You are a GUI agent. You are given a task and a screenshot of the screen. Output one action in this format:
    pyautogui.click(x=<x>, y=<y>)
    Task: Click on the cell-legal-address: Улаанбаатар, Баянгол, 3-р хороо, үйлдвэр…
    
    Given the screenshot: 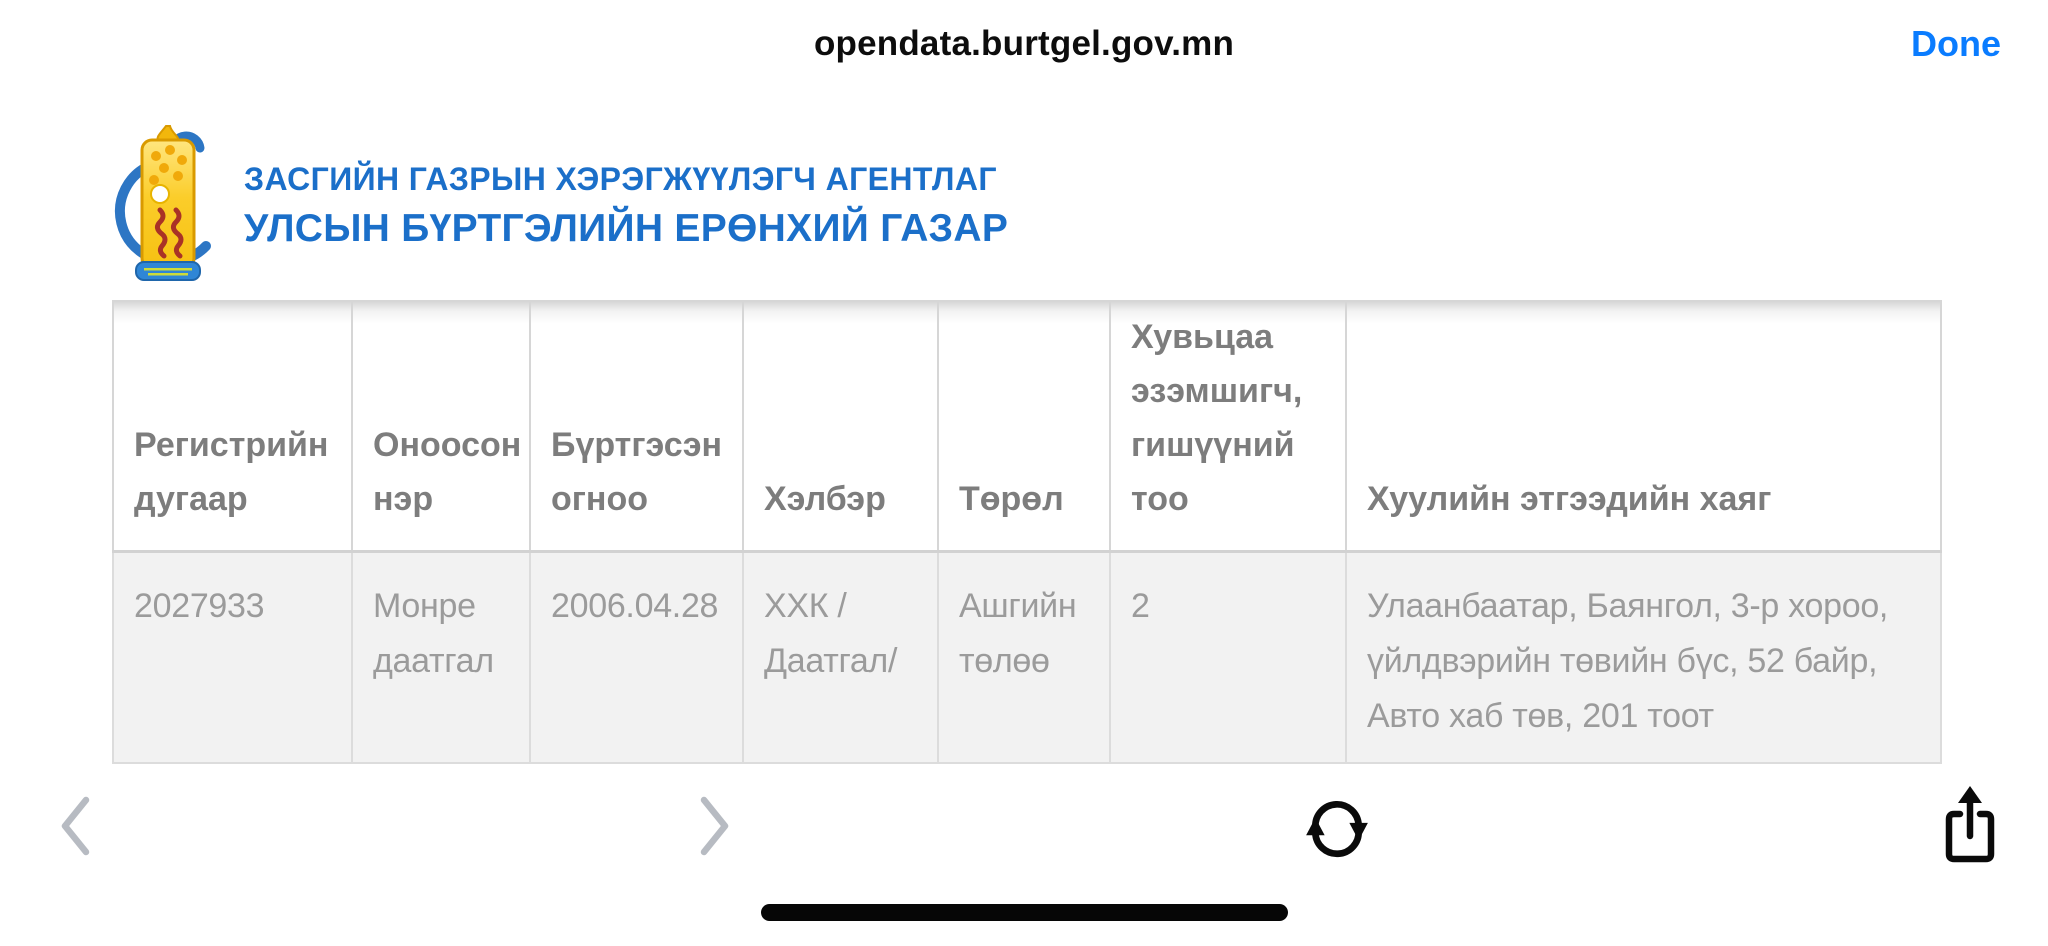 What is the action you would take?
    pyautogui.click(x=1643, y=657)
    